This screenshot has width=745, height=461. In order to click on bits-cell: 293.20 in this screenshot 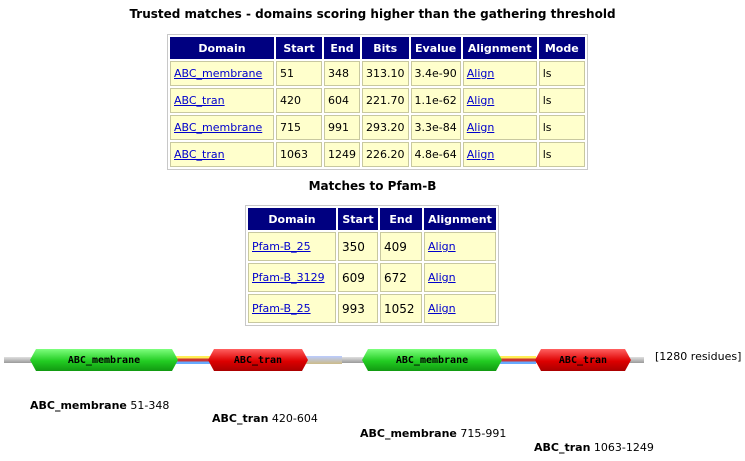, I will do `click(385, 127)`.